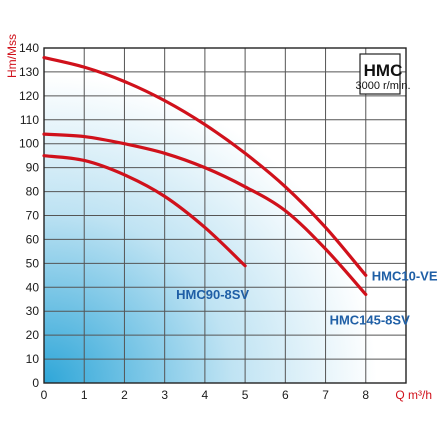 This screenshot has height=448, width=448. I want to click on y-tick-label: 40, so click(33, 287).